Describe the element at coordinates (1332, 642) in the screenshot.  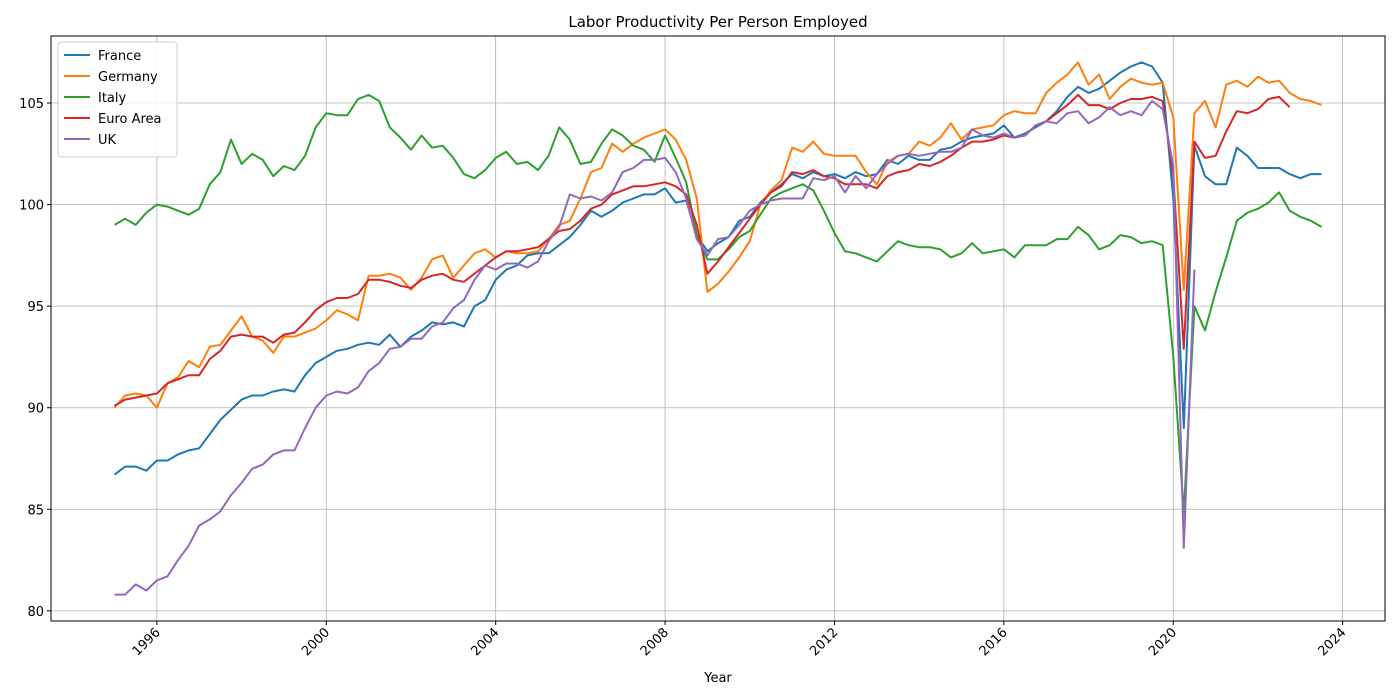
I see `x-tick-label: 2024` at that location.